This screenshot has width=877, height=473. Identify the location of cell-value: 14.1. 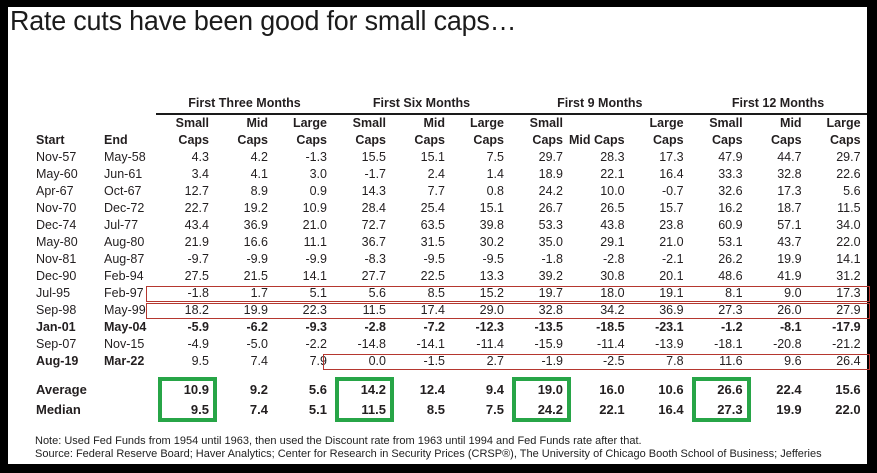
(848, 259).